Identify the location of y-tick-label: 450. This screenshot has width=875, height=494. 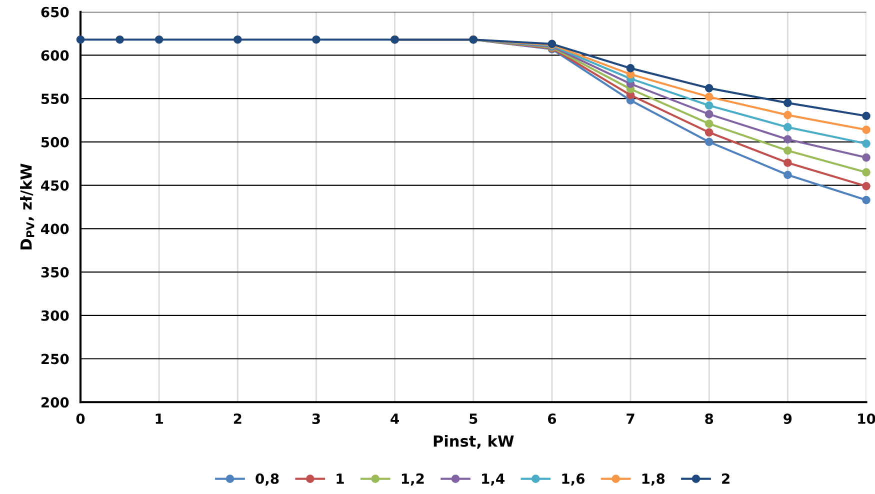
(55, 185).